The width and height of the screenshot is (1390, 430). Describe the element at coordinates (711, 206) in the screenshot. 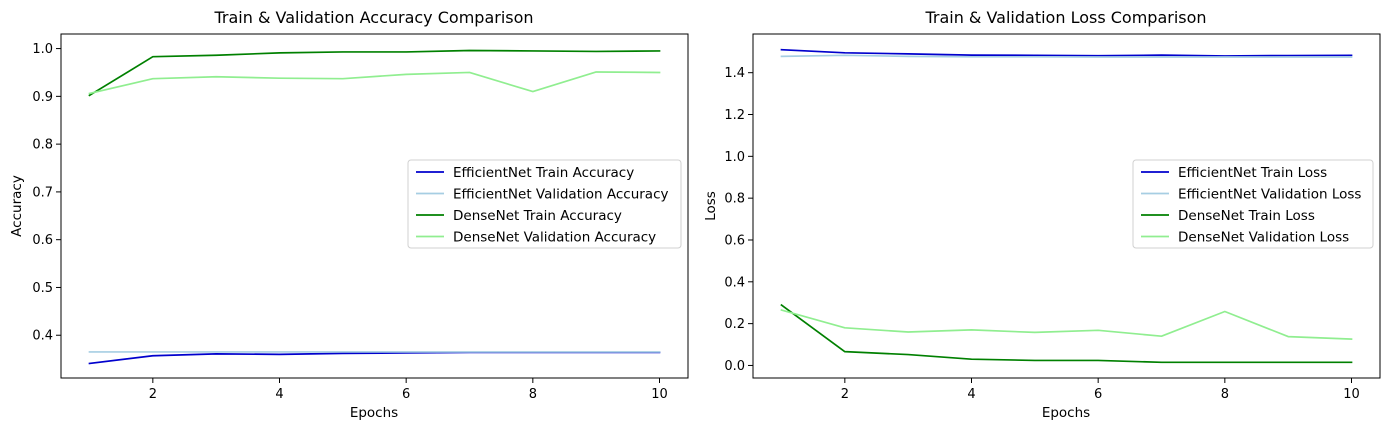

I see `loss-y-axis-label: Loss` at that location.